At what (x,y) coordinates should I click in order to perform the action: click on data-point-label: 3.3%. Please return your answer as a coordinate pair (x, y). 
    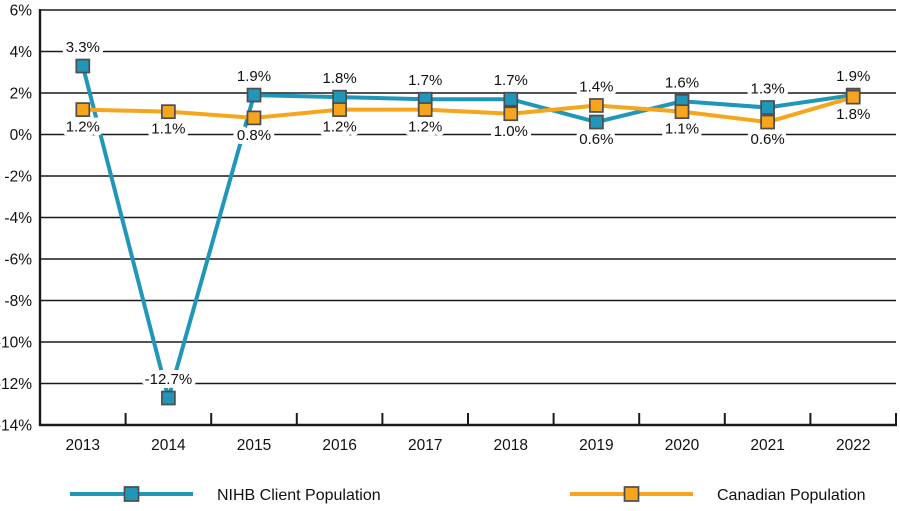
    Looking at the image, I should click on (83, 47).